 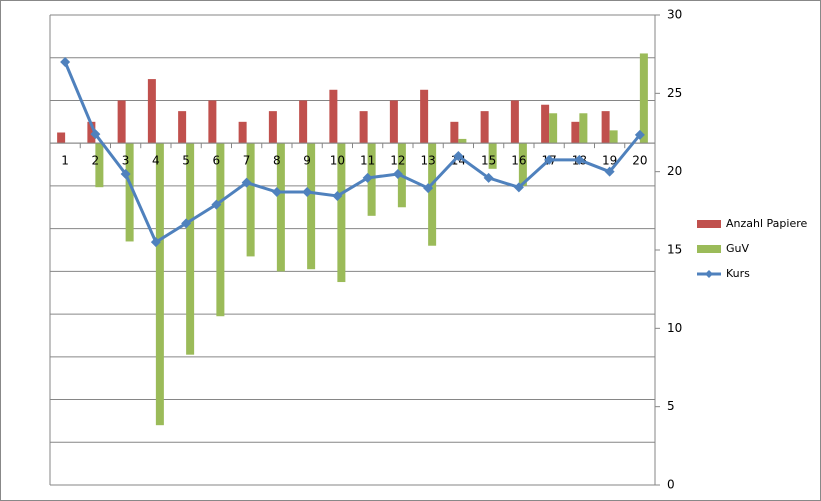 I want to click on legend-label: Anzahl Papiere, so click(x=767, y=223).